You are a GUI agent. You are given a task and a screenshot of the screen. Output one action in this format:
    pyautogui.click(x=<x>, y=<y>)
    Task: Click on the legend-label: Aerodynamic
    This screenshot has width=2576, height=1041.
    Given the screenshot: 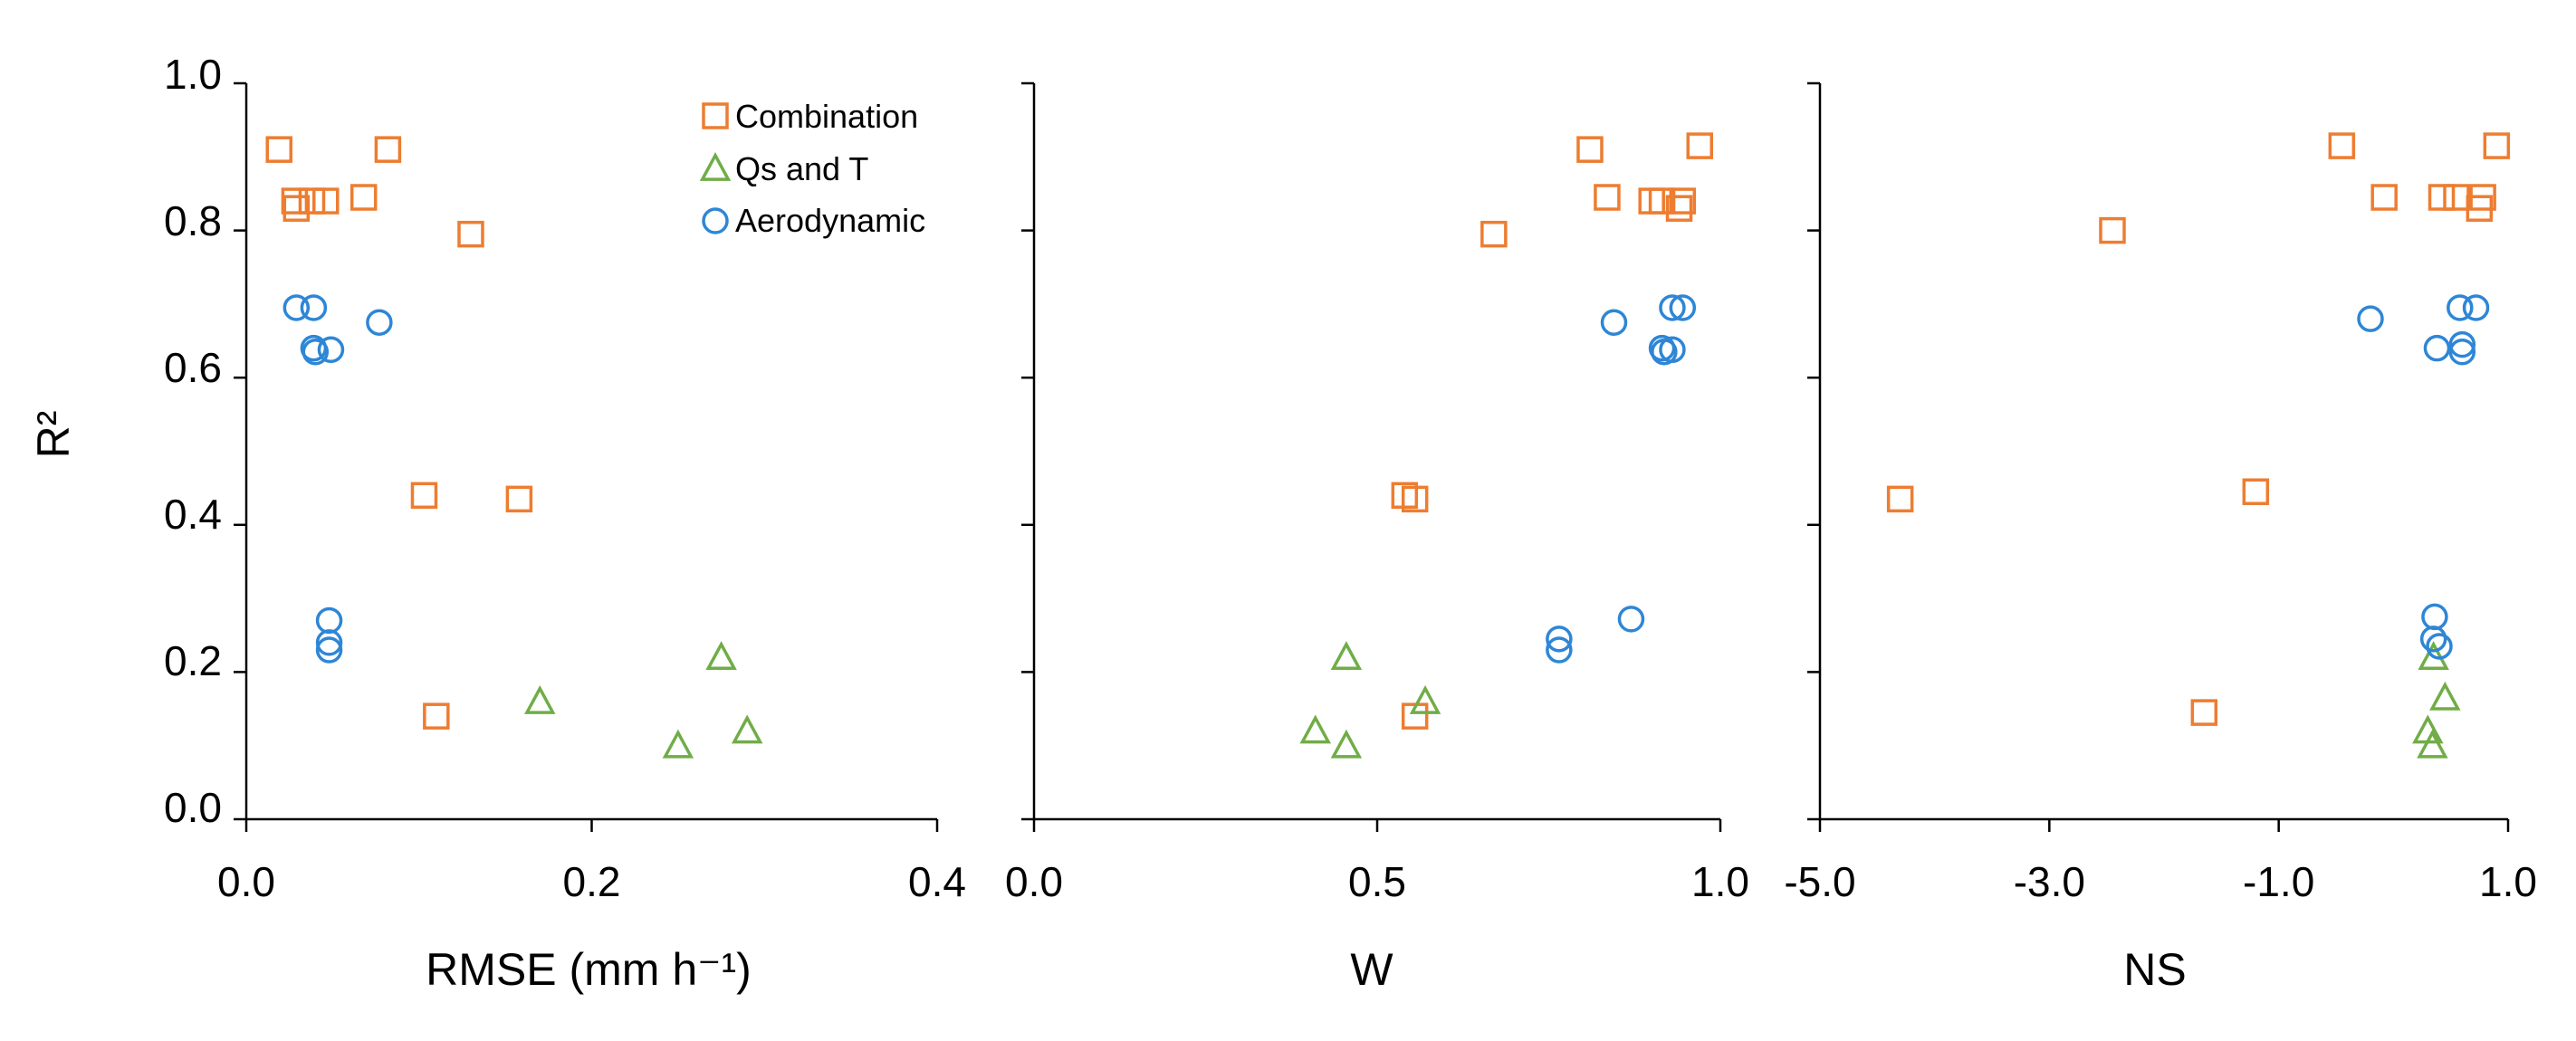 What is the action you would take?
    pyautogui.click(x=830, y=220)
    